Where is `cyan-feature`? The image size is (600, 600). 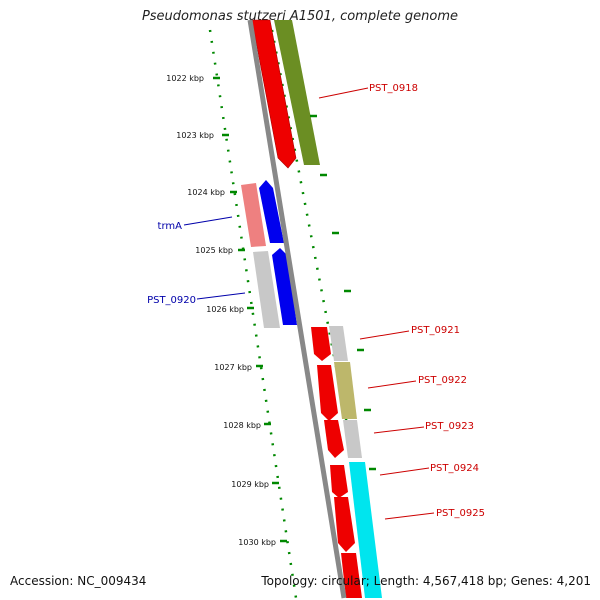
cyan-feature is located at coordinates (365, 530).